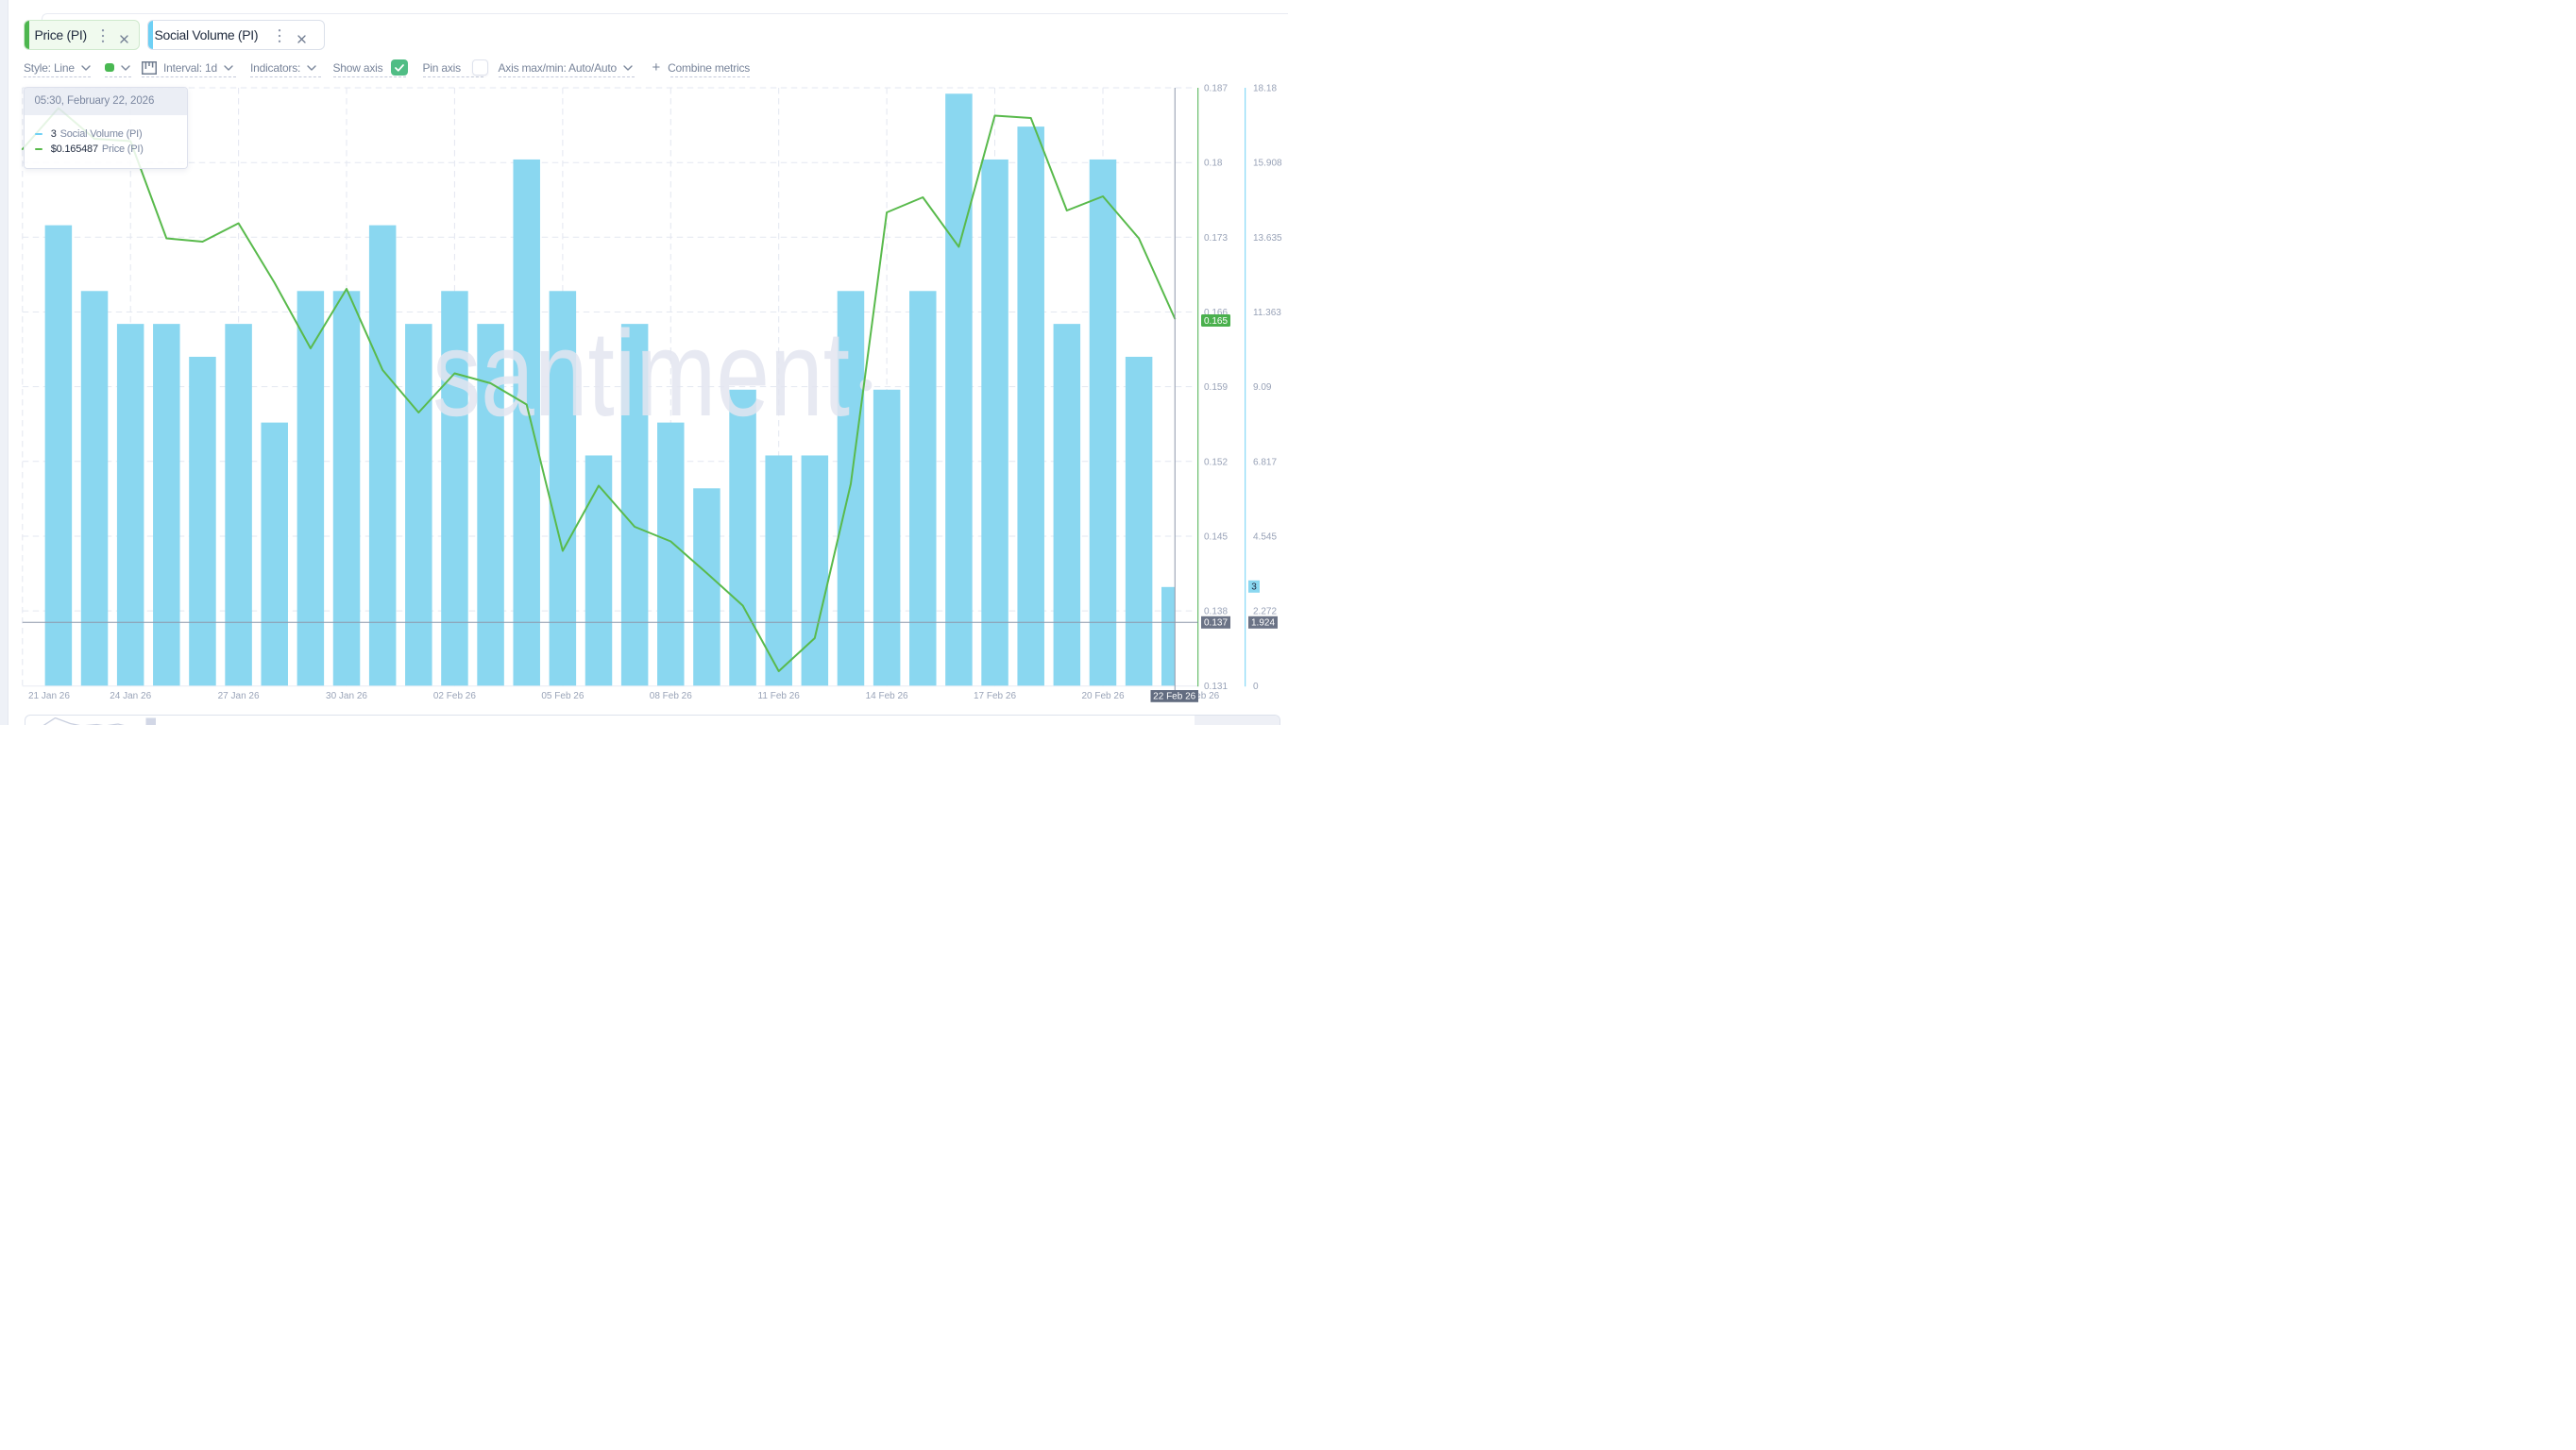 The width and height of the screenshot is (2576, 1450). I want to click on svg-text: 21 Jan 26, so click(49, 696).